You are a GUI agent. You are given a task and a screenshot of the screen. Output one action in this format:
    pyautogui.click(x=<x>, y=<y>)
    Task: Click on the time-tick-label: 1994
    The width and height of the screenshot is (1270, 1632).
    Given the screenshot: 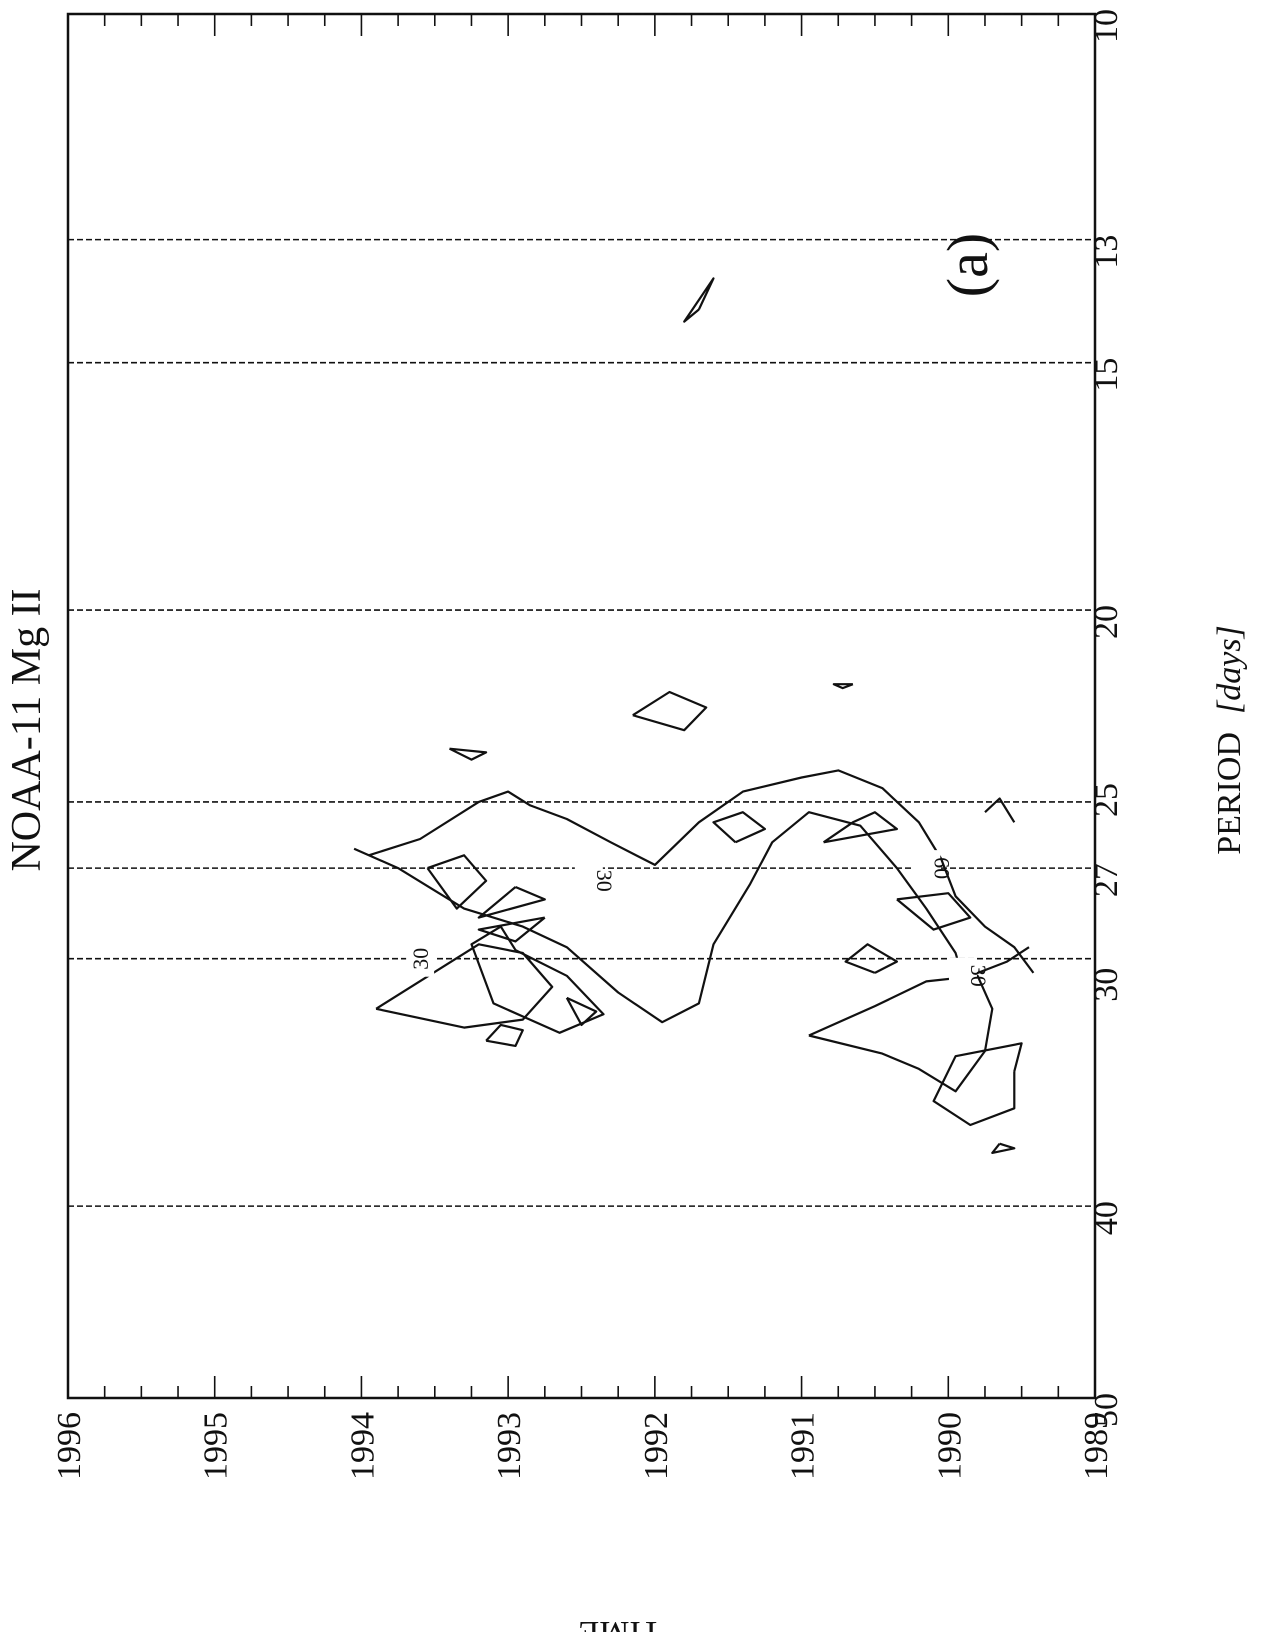 What is the action you would take?
    pyautogui.click(x=362, y=1446)
    